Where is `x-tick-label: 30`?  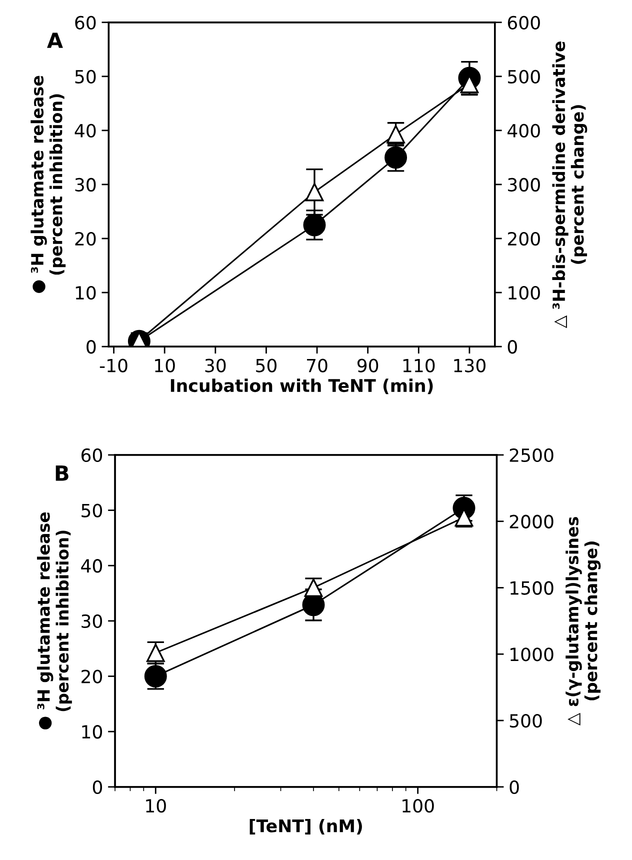 x-tick-label: 30 is located at coordinates (215, 365).